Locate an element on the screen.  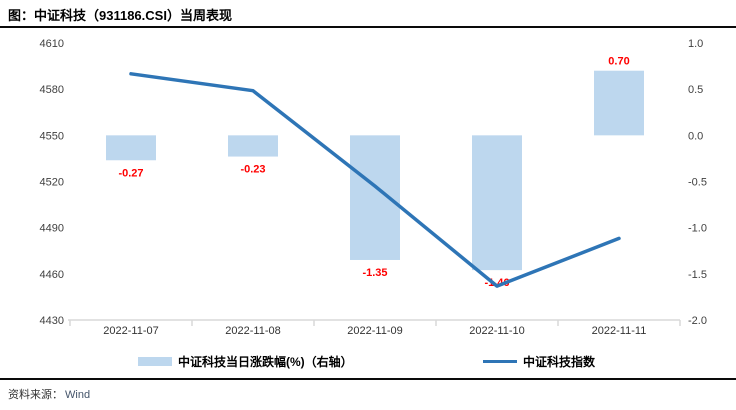
right-axis-tick-label: 0.5 is located at coordinates (695, 90).